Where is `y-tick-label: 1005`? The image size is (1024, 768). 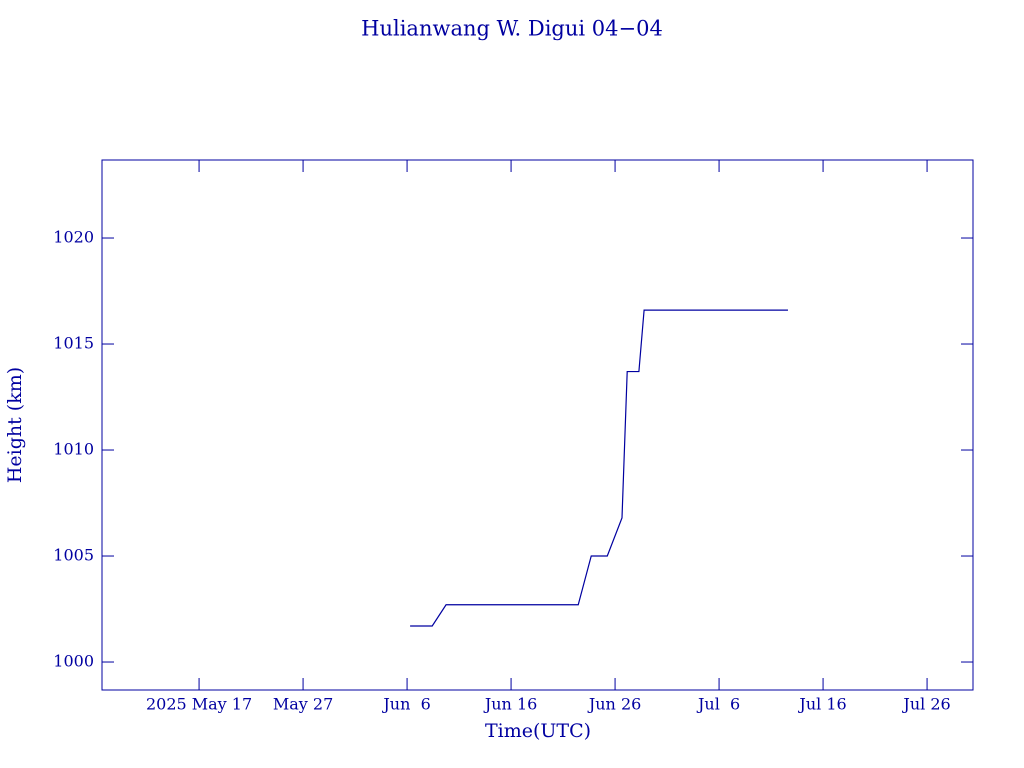
y-tick-label: 1005 is located at coordinates (73, 555).